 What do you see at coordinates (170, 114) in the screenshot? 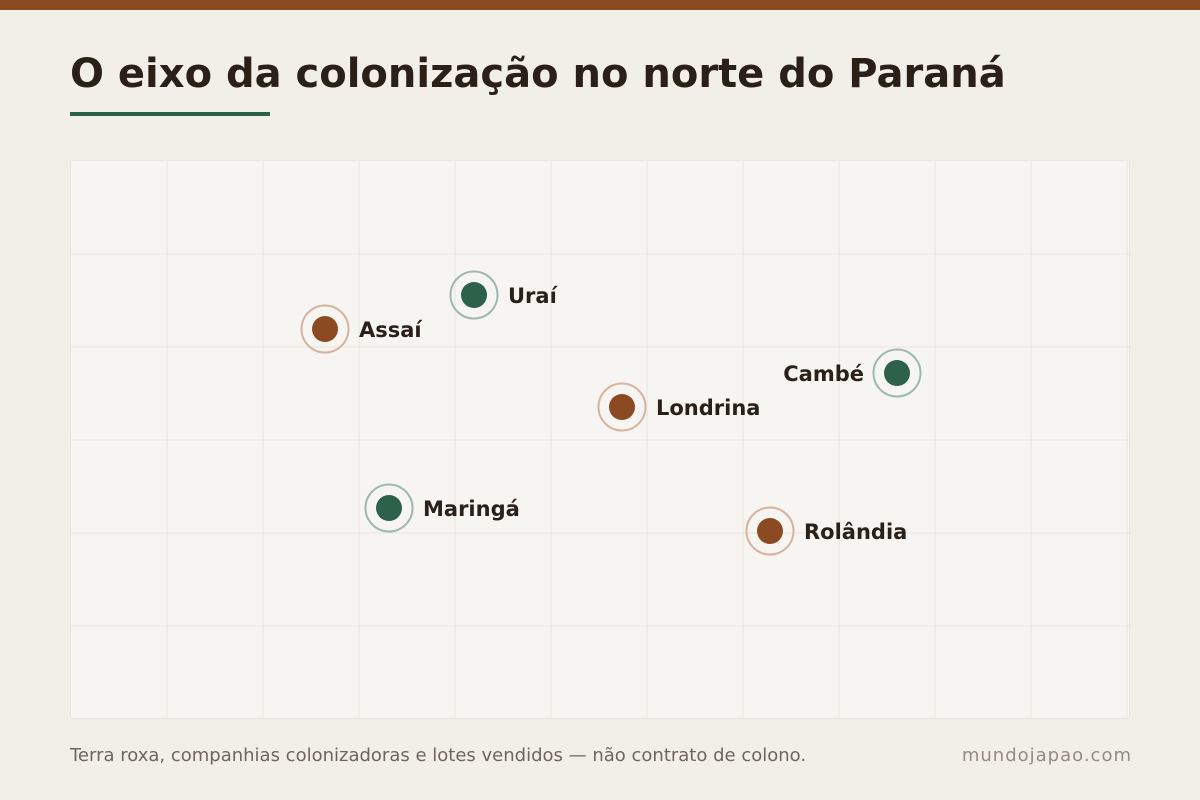
I see `title-underline` at bounding box center [170, 114].